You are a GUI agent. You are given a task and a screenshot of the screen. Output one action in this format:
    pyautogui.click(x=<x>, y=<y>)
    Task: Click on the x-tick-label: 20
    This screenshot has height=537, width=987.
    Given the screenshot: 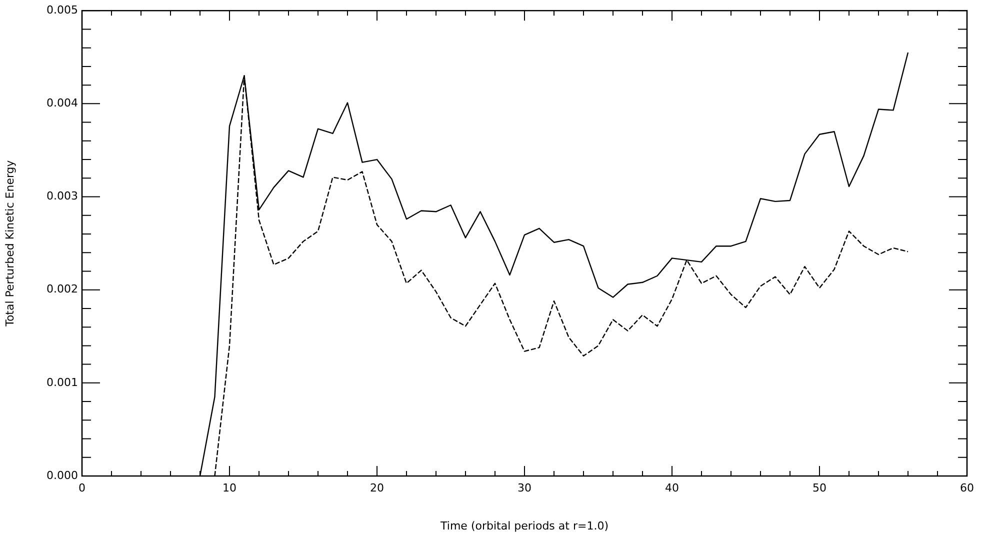 What is the action you would take?
    pyautogui.click(x=377, y=487)
    